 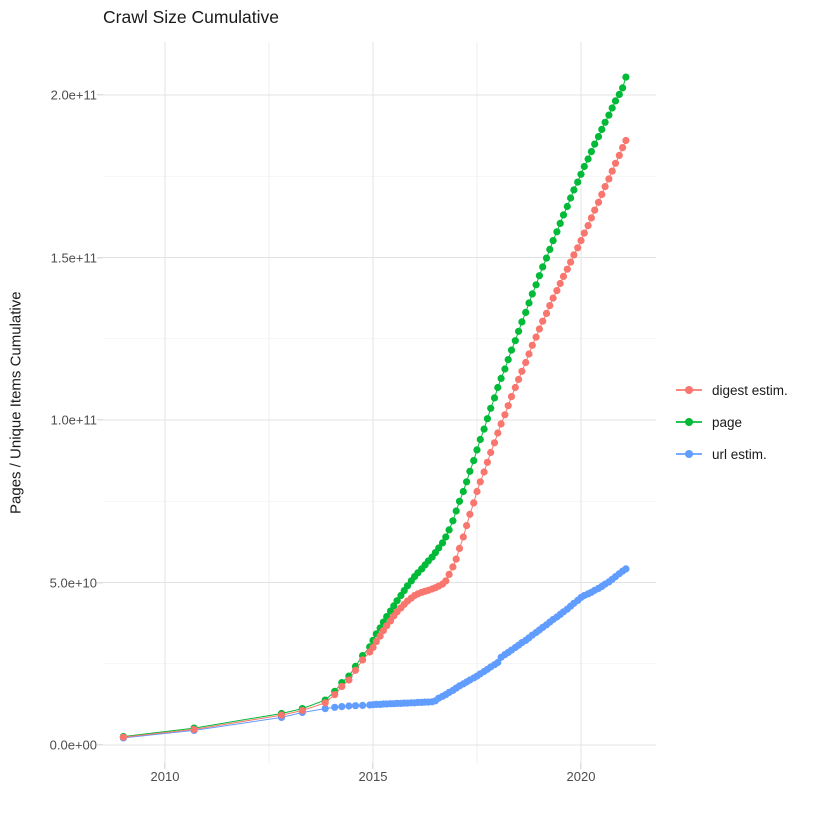 What do you see at coordinates (73, 582) in the screenshot?
I see `y-tick-label: 5.0e+10` at bounding box center [73, 582].